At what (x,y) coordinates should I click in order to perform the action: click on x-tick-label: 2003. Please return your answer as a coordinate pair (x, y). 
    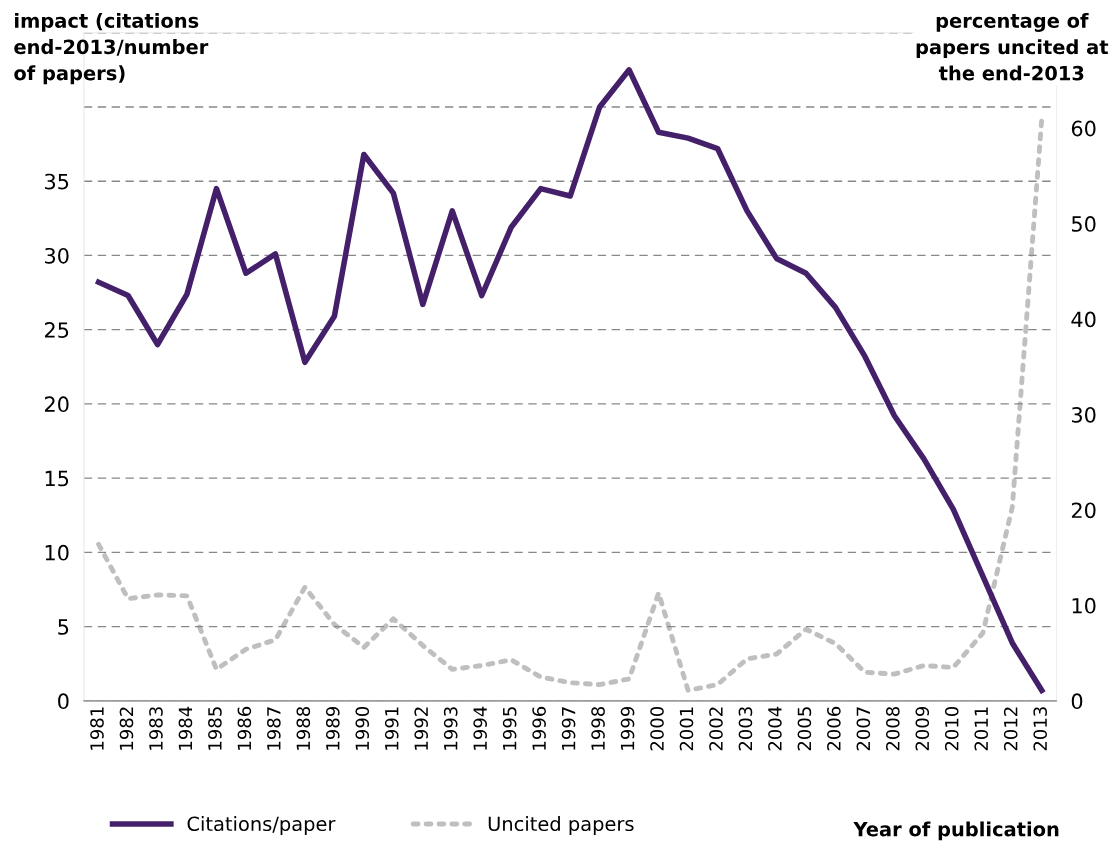
    Looking at the image, I should click on (745, 729).